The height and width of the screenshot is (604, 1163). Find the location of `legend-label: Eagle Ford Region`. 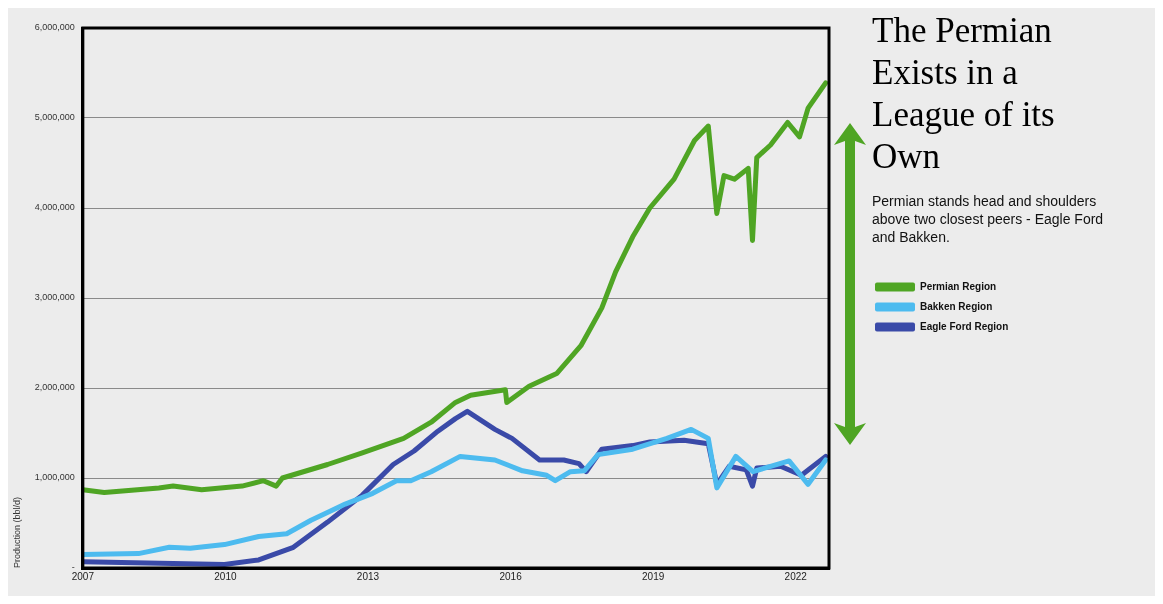

legend-label: Eagle Ford Region is located at coordinates (964, 326).